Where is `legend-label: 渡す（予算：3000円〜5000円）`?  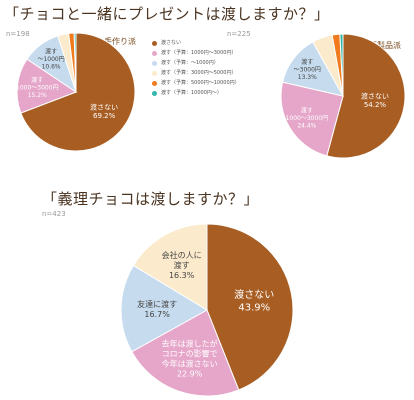
legend-label: 渡す（予算：3000円〜5000円） is located at coordinates (199, 73).